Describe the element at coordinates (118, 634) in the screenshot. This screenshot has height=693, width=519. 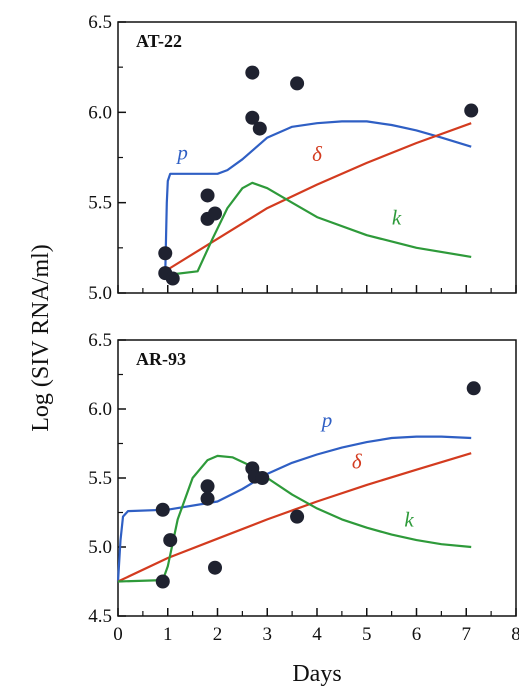
I see `x-tick-label: 0` at that location.